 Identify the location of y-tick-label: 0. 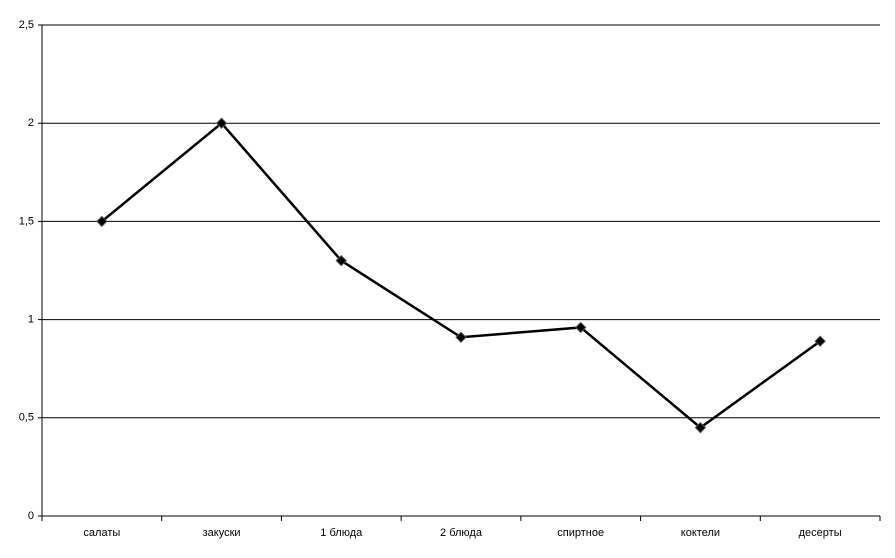
(31, 516).